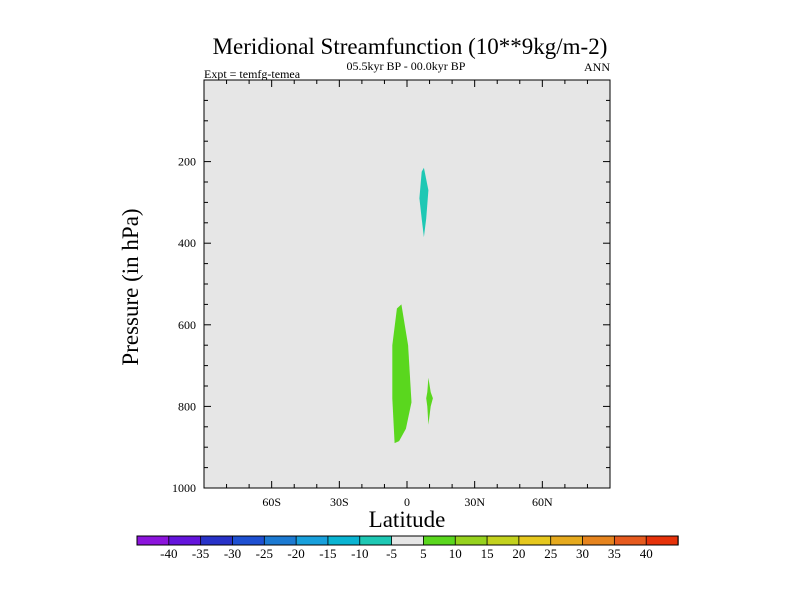 This screenshot has width=800, height=600. What do you see at coordinates (406, 66) in the screenshot?
I see `chart-subtitle: 05.5kyr BP - 00.0kyr BP` at bounding box center [406, 66].